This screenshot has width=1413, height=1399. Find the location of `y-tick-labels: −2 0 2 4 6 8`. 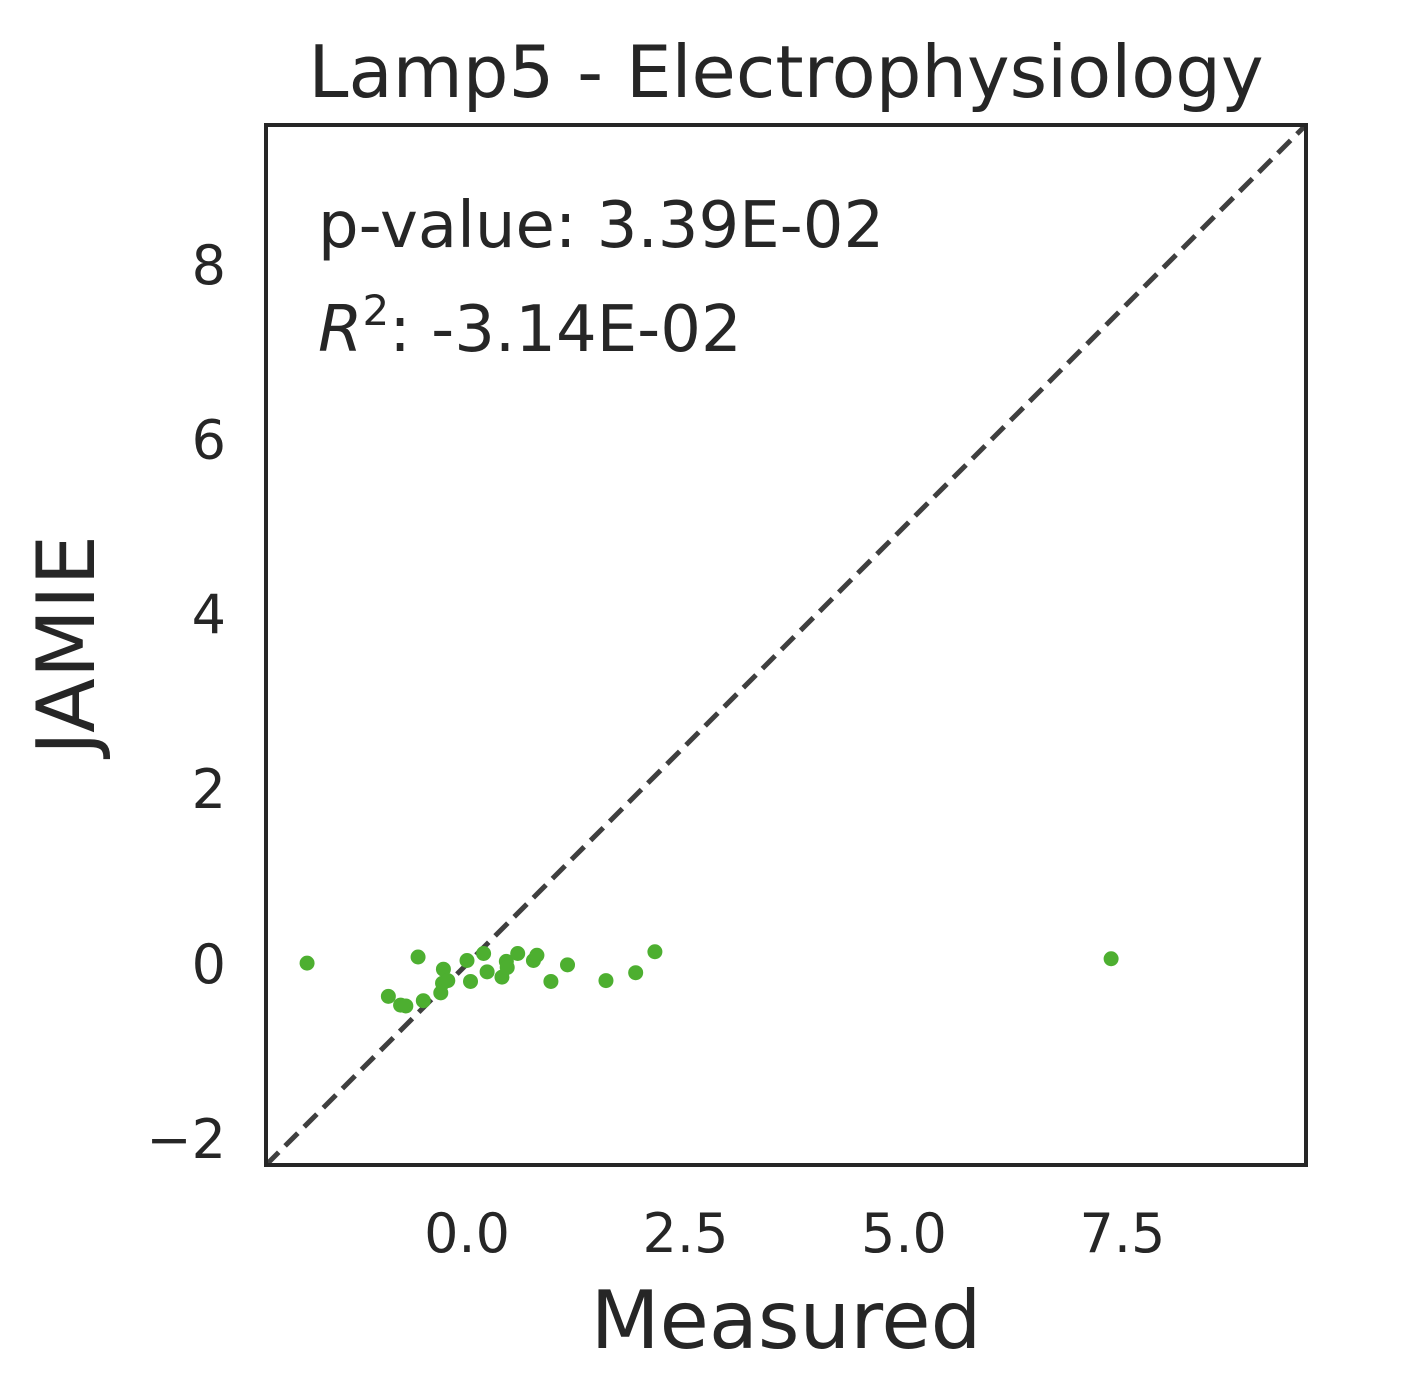

y-tick-labels: −2 0 2 4 6 8 is located at coordinates (186, 702).